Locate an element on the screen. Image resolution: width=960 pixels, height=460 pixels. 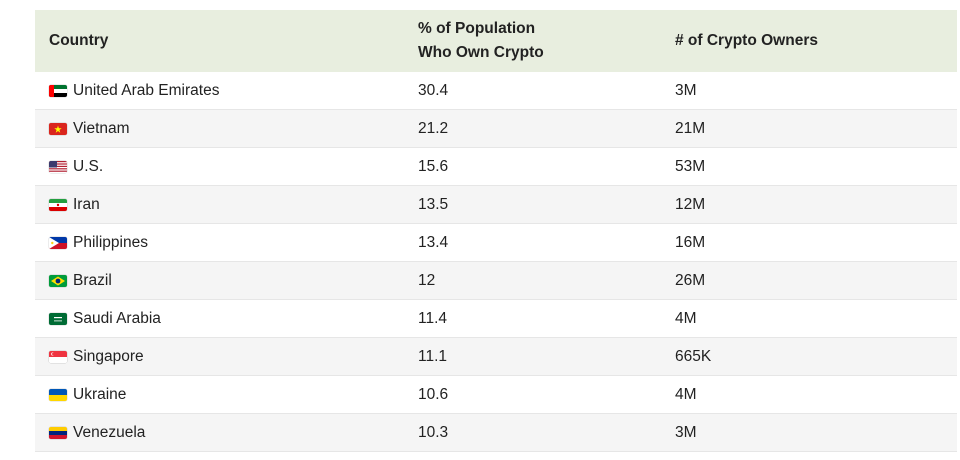
table-row: Ukraine 10.6 4M is located at coordinates (496, 395).